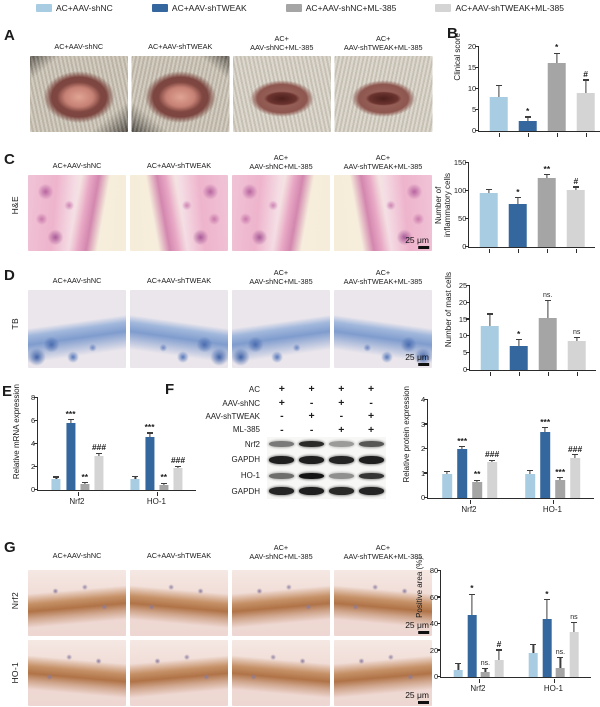 Image resolution: width=600 pixels, height=707 pixels. I want to click on wb-condition-values: + + + +, so click(326, 389).